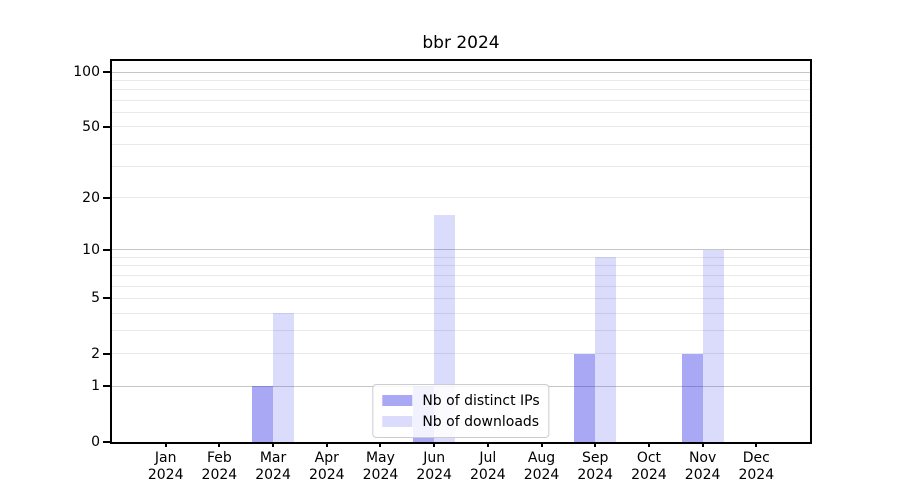  What do you see at coordinates (541, 458) in the screenshot?
I see `x-tick-month: Aug` at bounding box center [541, 458].